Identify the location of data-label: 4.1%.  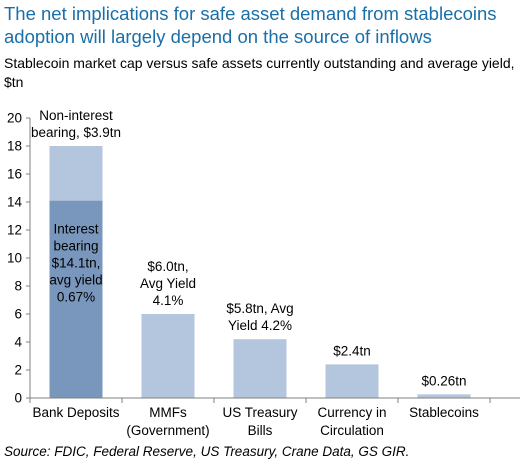
(168, 300).